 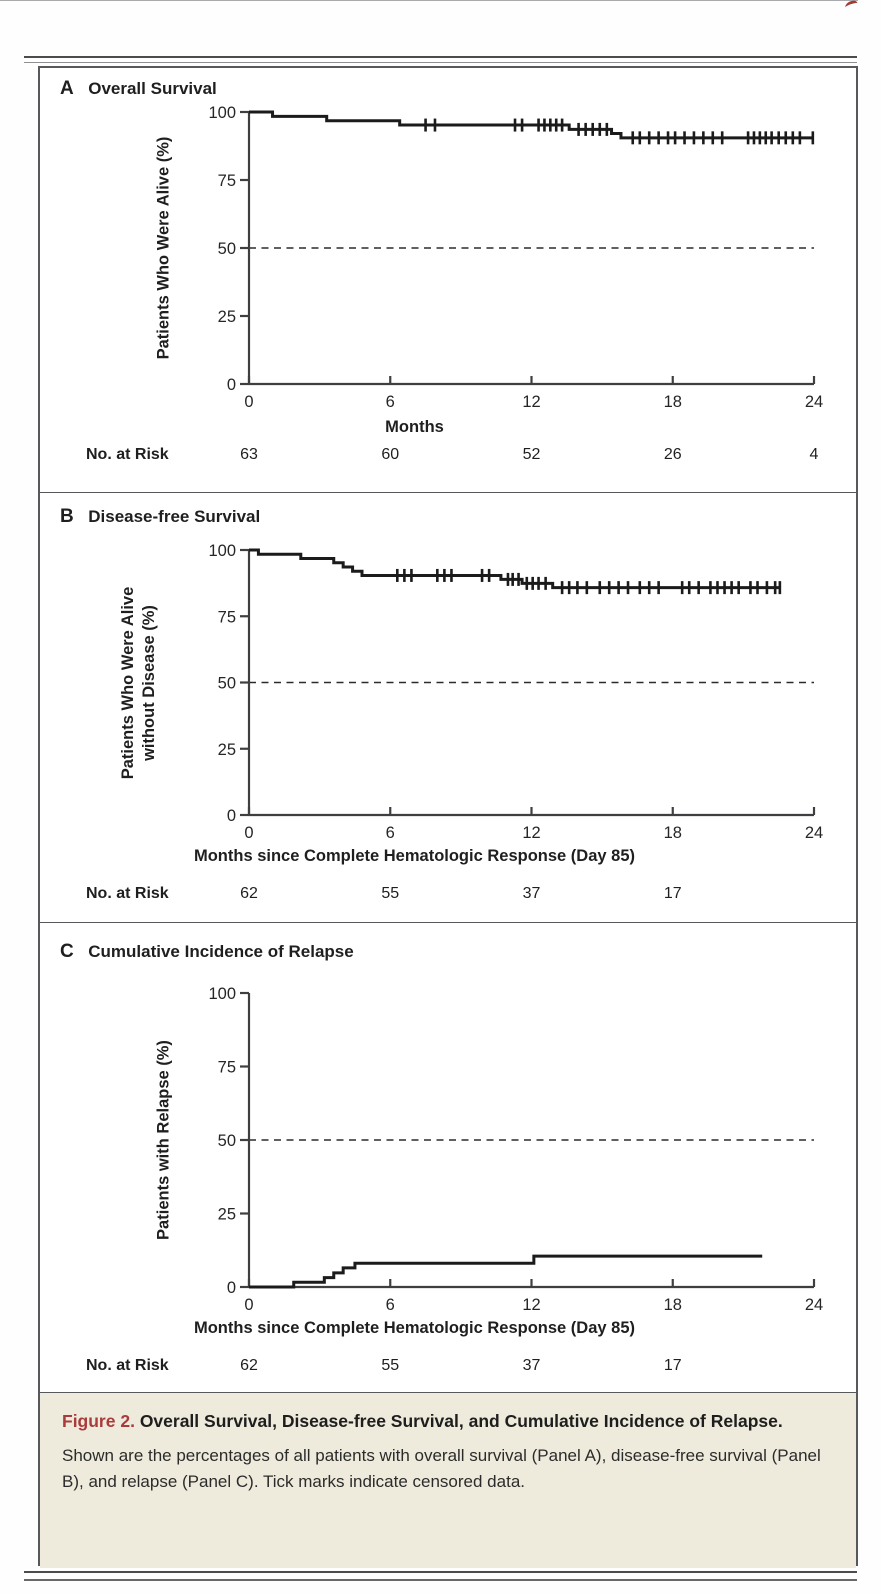 What do you see at coordinates (440, 59) in the screenshot?
I see `top-double-rule` at bounding box center [440, 59].